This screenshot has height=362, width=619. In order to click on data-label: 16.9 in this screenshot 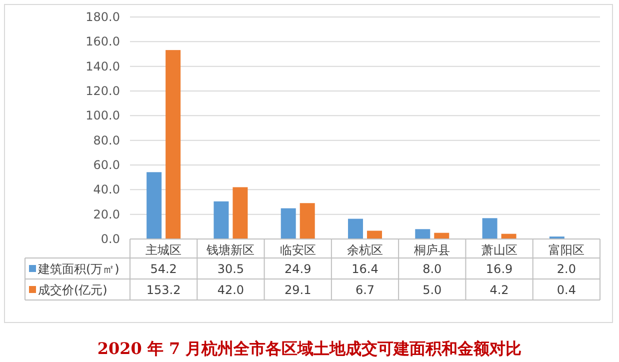, I will do `click(499, 269)`.